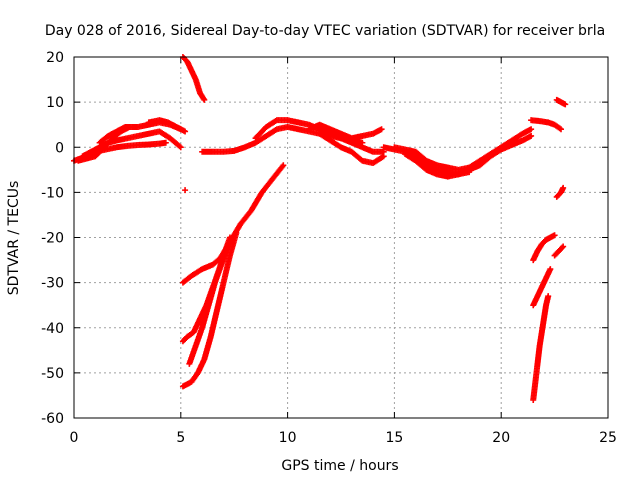  What do you see at coordinates (52, 374) in the screenshot?
I see `y-tick-label: -50` at bounding box center [52, 374].